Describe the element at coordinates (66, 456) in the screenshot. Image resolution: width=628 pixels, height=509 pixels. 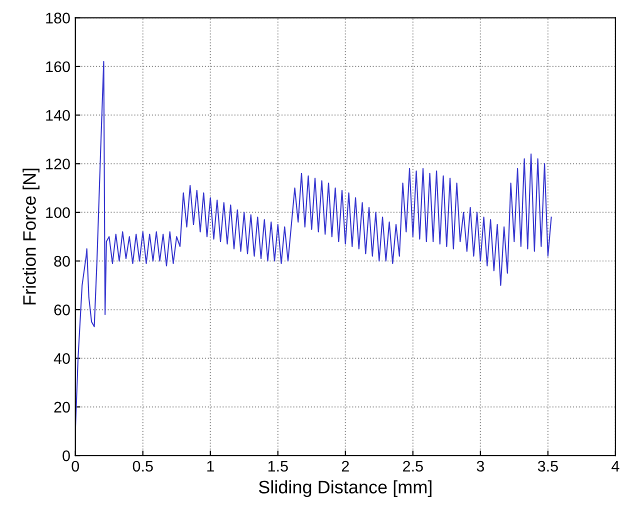
I see `y-tick-label: 0` at that location.